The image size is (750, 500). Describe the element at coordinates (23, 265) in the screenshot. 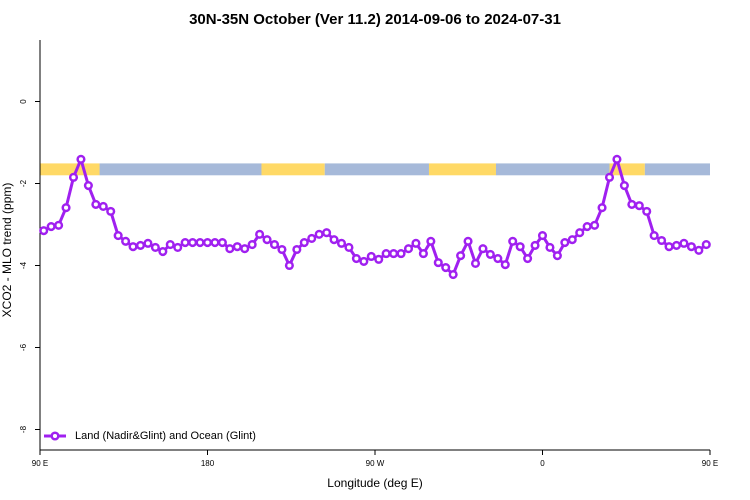

I see `y-tick-label: -4` at that location.